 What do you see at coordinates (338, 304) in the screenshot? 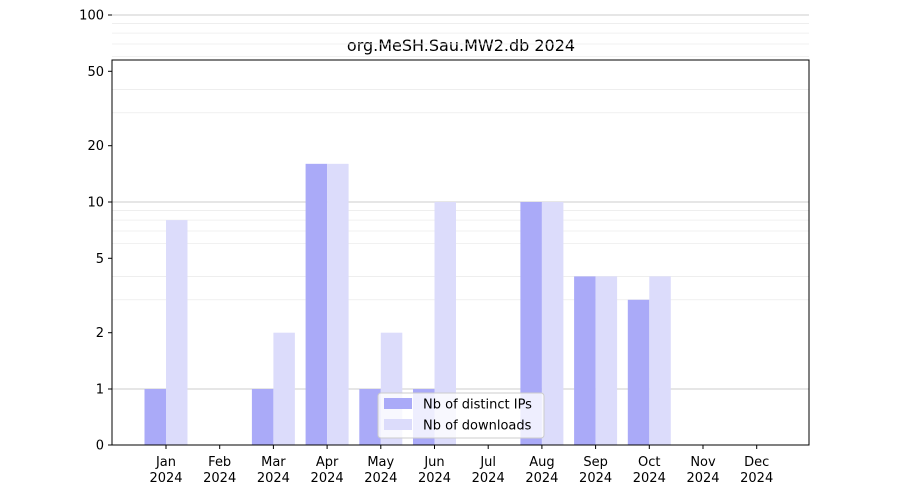
I see `bar-nb-of-downloads-apr` at bounding box center [338, 304].